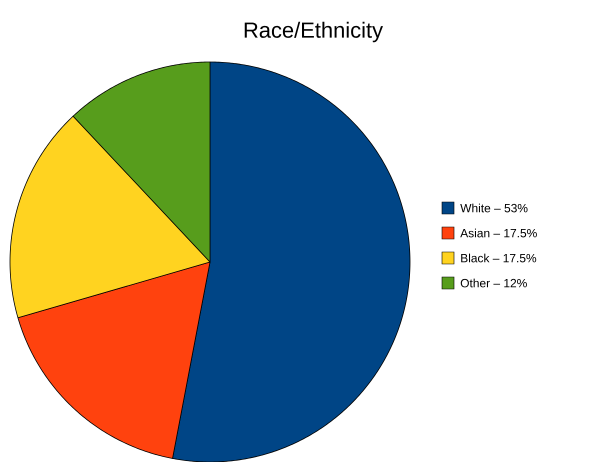  What do you see at coordinates (313, 32) in the screenshot?
I see `chart-title: Race/Ethnicity` at bounding box center [313, 32].